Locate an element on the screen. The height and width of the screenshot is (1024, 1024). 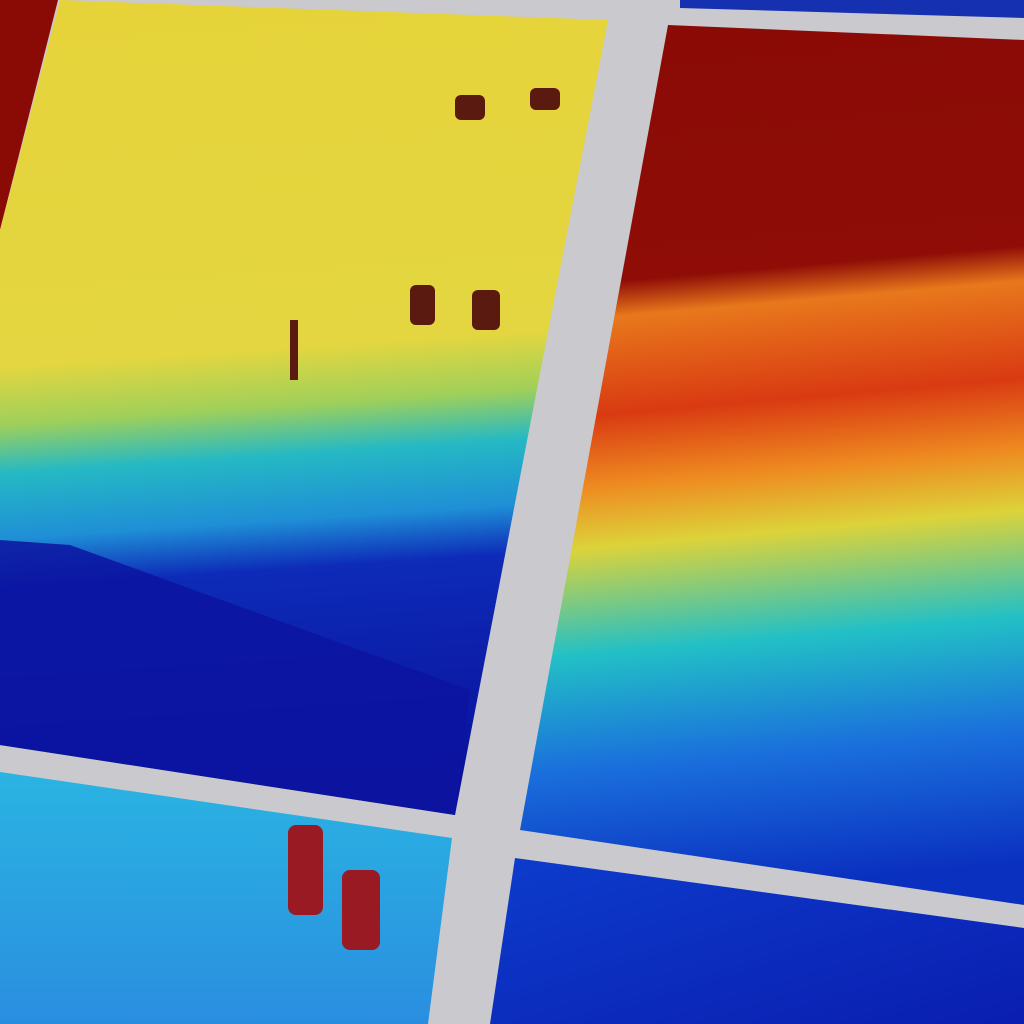
heatmap-region is located at coordinates (235, 677).